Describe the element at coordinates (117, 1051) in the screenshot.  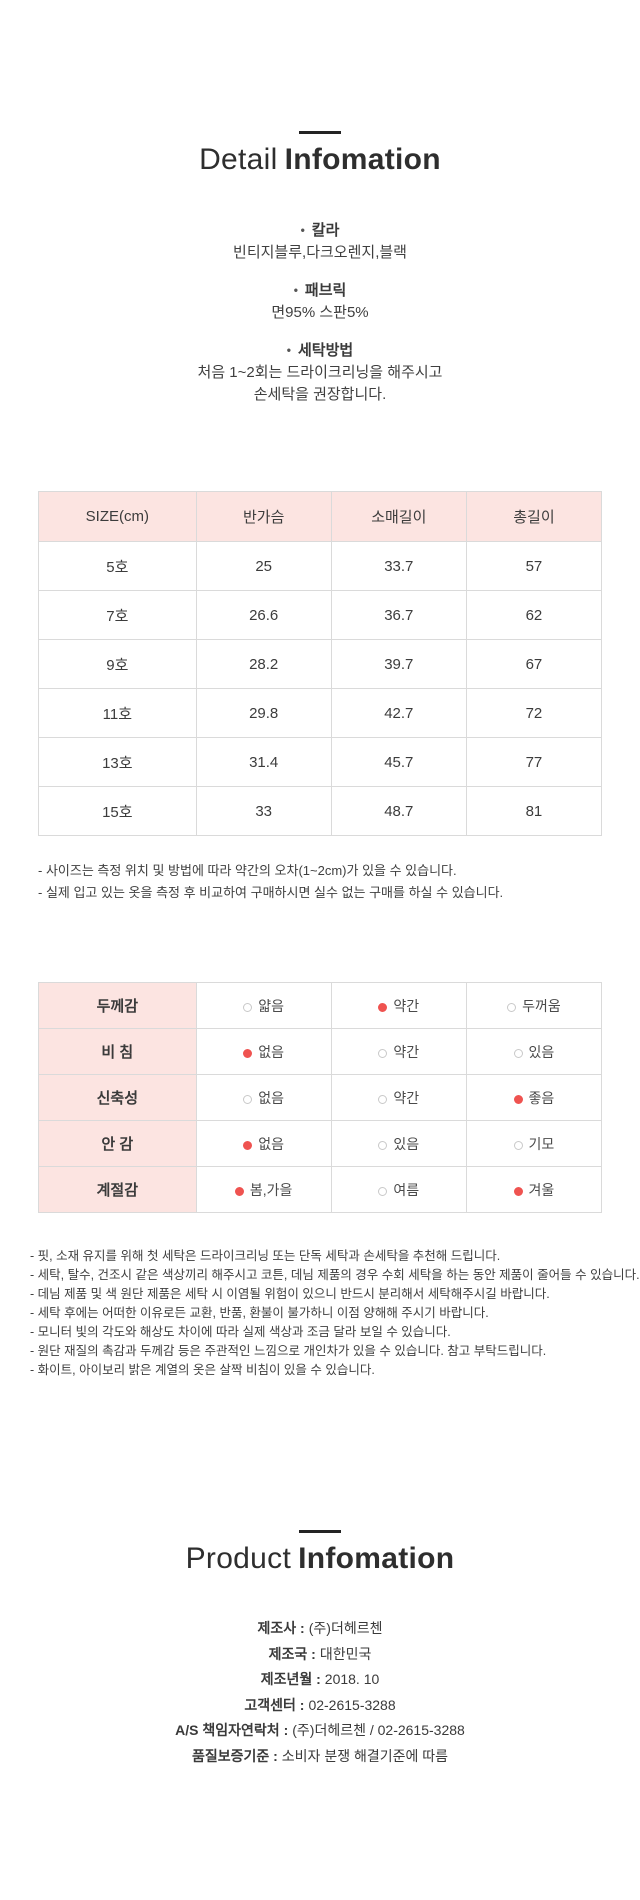
I see `attr-label: 비 침` at that location.